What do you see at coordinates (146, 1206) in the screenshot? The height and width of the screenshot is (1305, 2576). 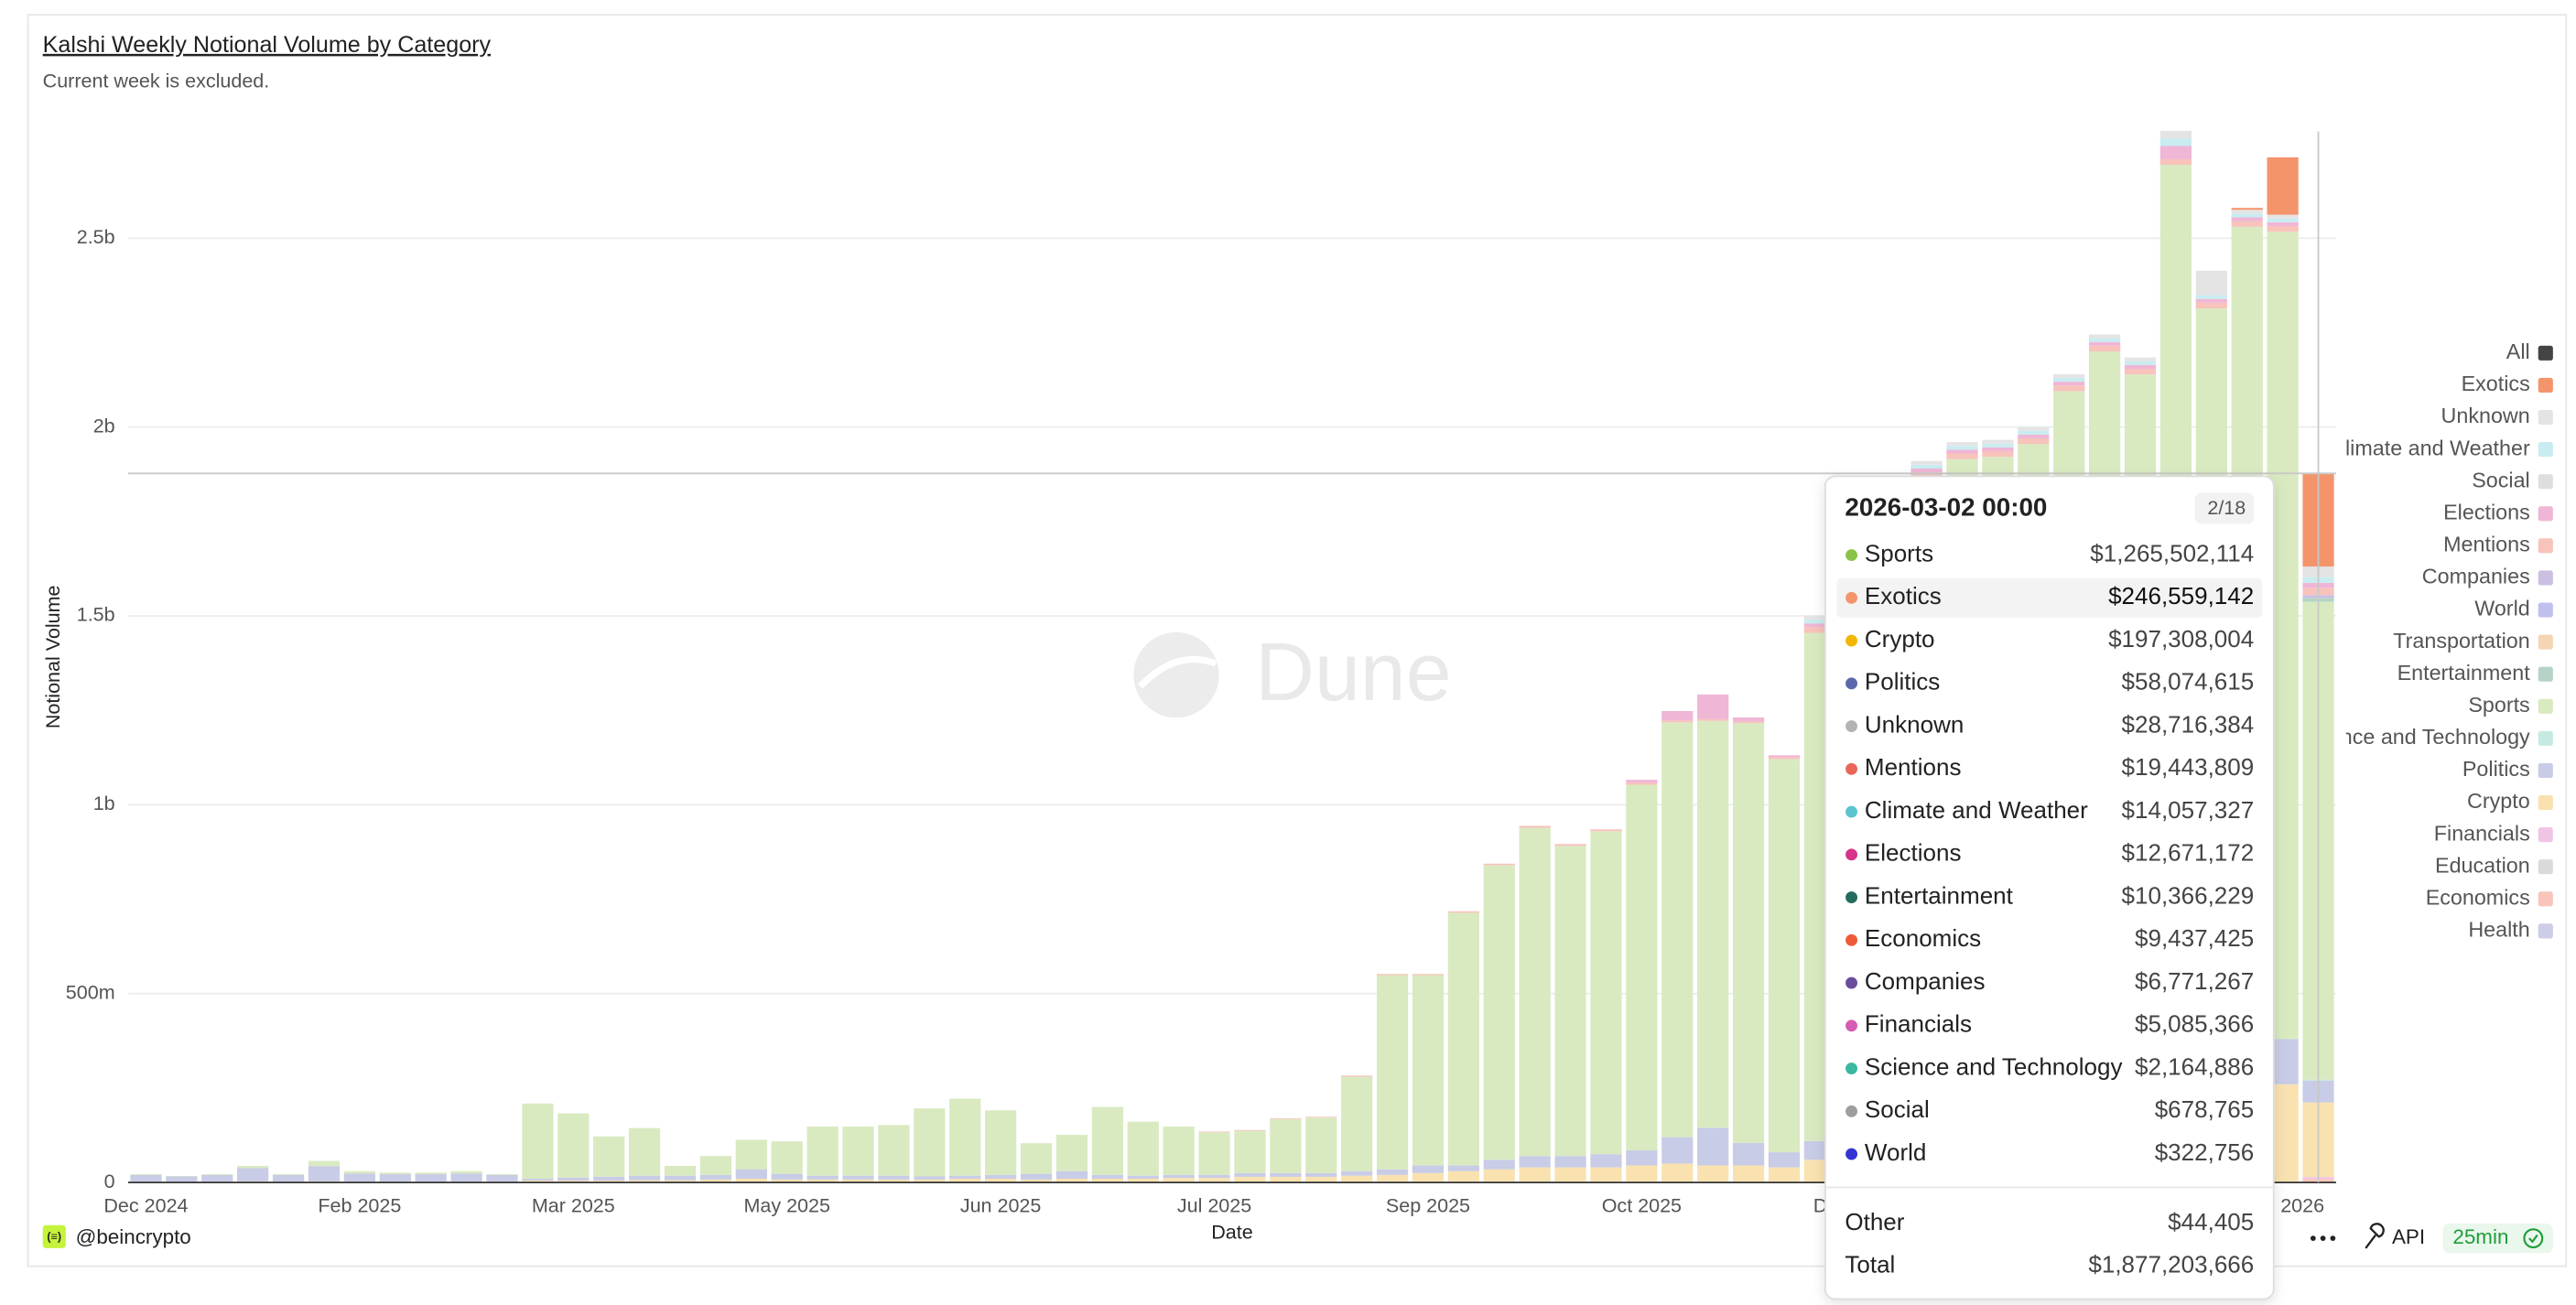 I see `x-tick-label: Dec 2024` at bounding box center [146, 1206].